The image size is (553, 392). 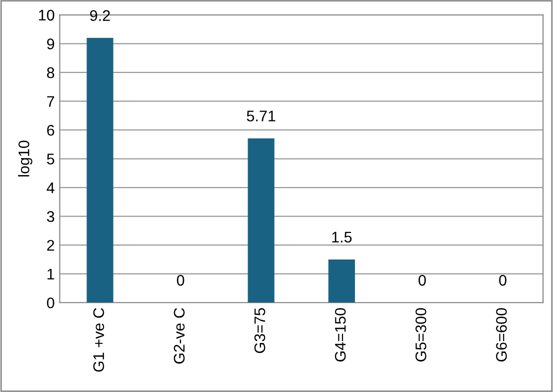 I want to click on y-axis-title: log10, so click(x=25, y=158).